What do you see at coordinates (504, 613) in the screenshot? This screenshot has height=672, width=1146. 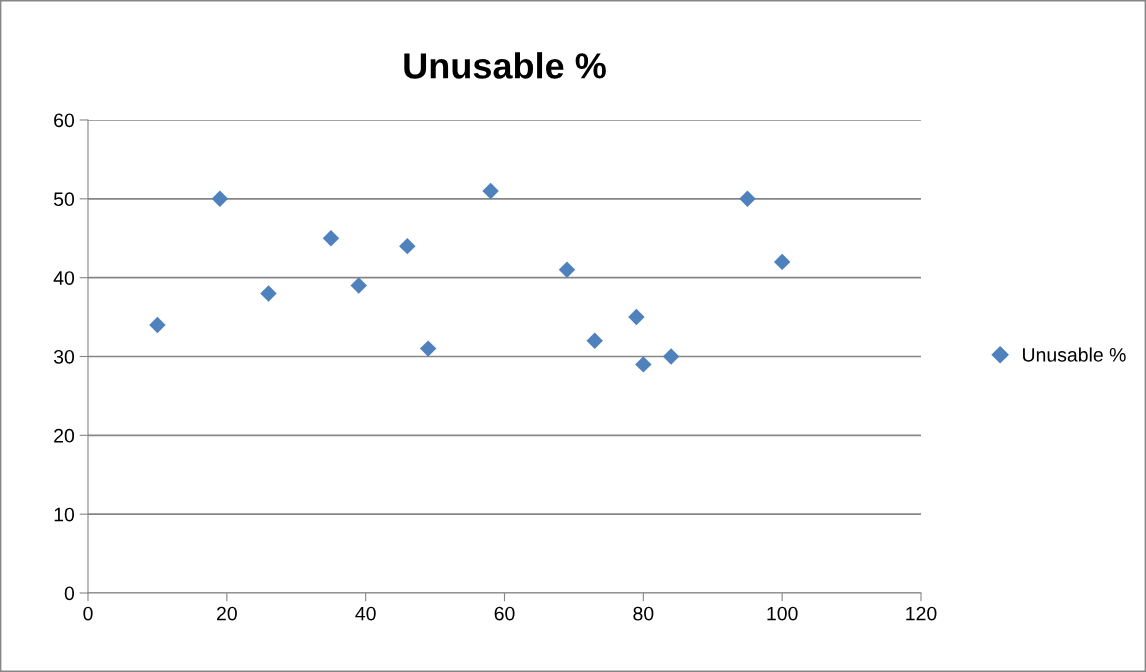 I see `x-tick-label: 60` at bounding box center [504, 613].